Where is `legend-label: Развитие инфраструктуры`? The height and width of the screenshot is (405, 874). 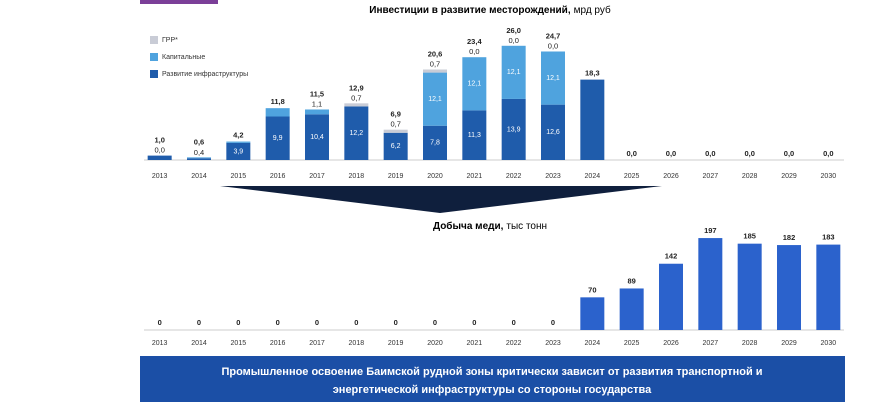
legend-label: Развитие инфраструктуры is located at coordinates (205, 74).